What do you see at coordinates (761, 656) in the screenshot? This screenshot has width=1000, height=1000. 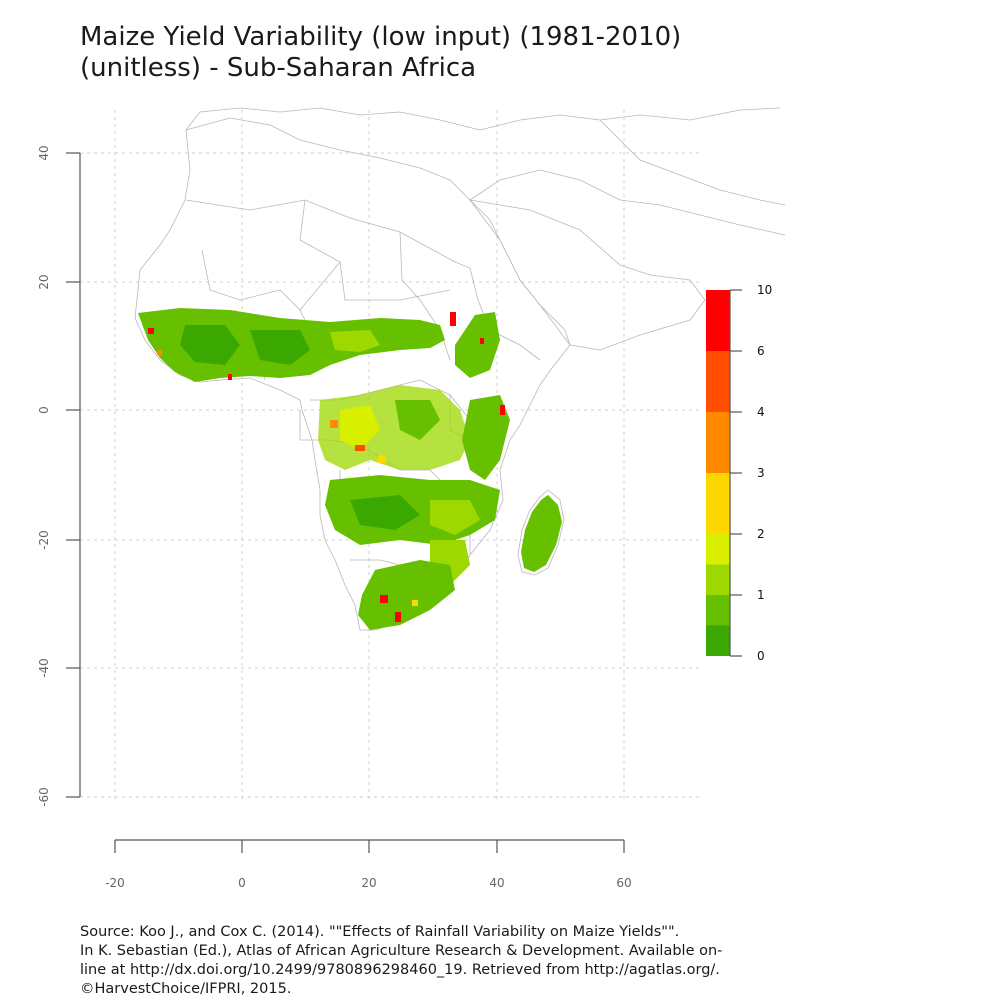 I see `legend-label: 0` at bounding box center [761, 656].